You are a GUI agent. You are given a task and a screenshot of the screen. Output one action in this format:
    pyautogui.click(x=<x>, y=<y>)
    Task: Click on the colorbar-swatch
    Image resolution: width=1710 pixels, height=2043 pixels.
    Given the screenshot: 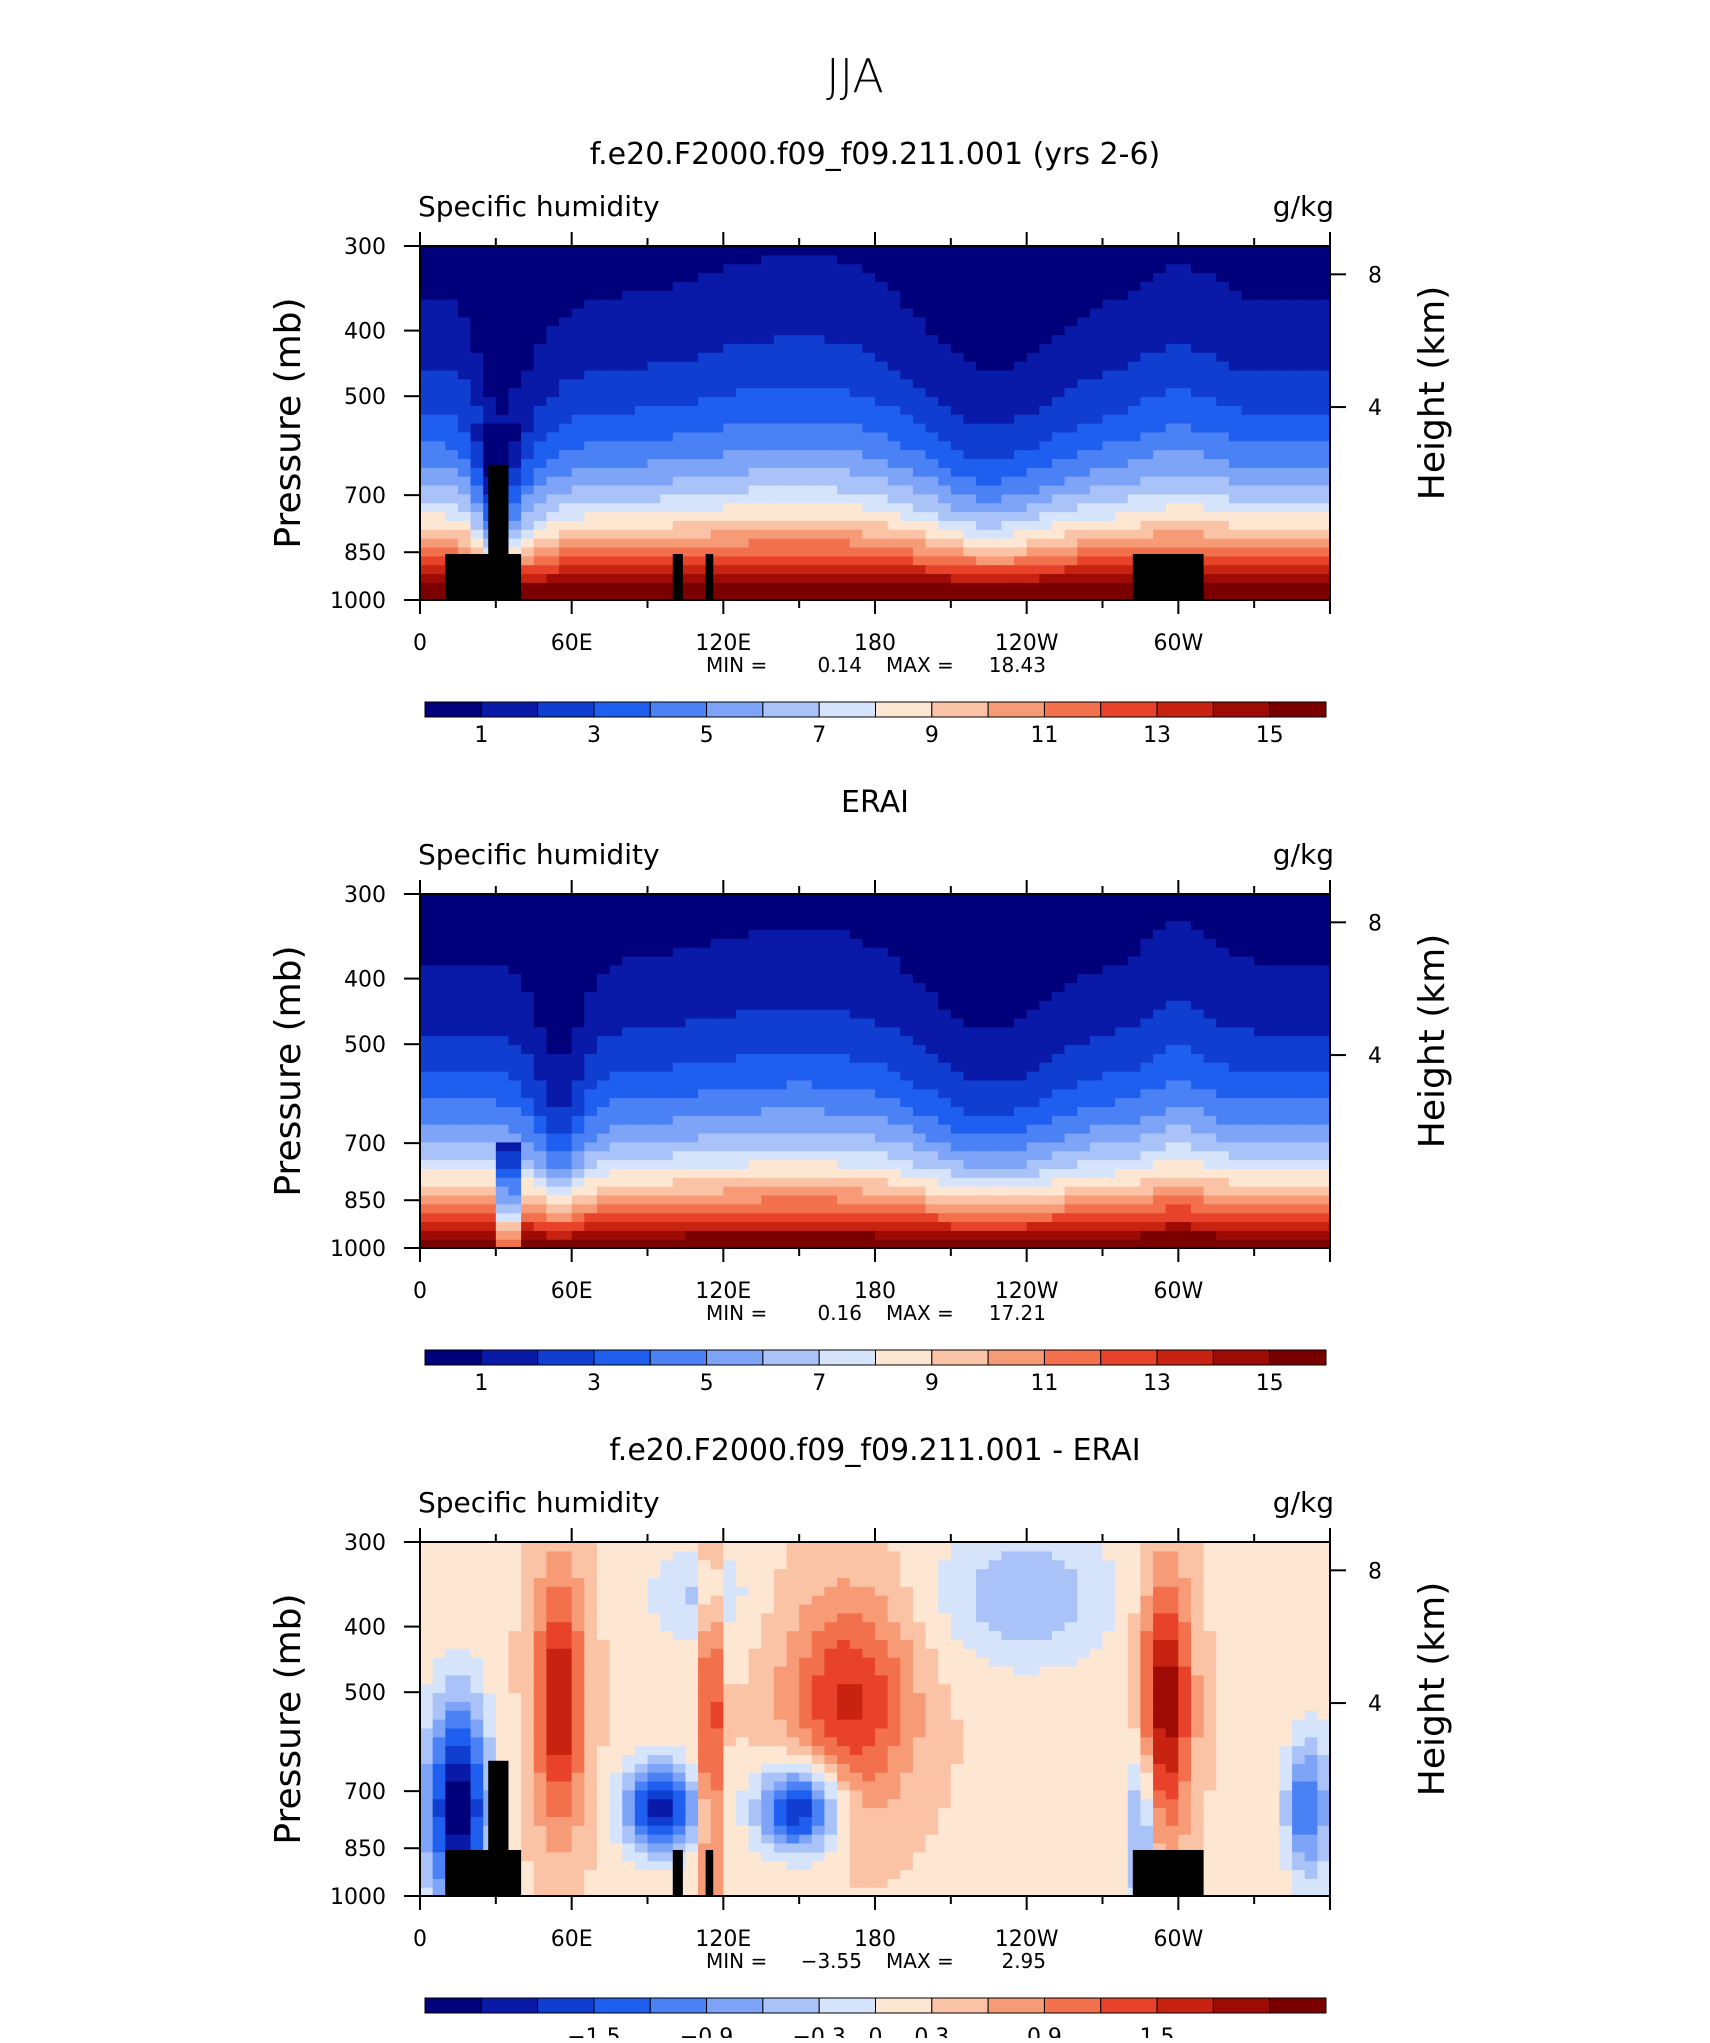 What is the action you would take?
    pyautogui.click(x=453, y=709)
    